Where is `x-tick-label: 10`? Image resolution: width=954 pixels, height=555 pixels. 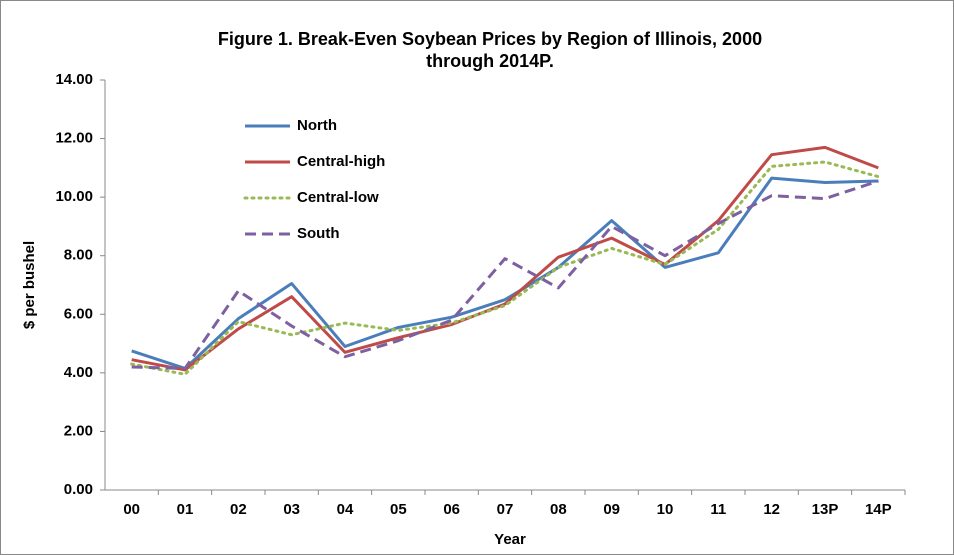
x-tick-label: 10 is located at coordinates (665, 509).